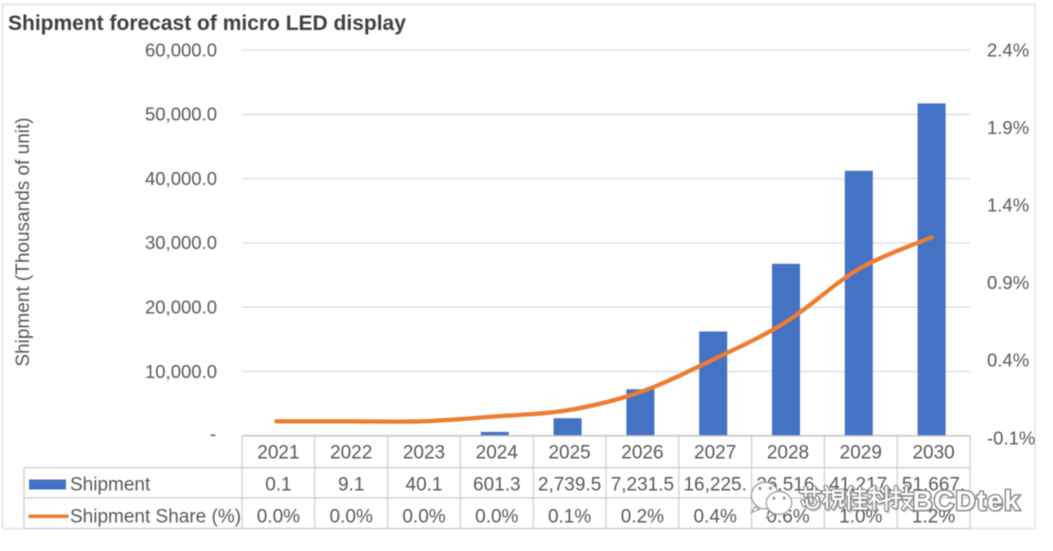 This screenshot has width=1053, height=551. What do you see at coordinates (861, 452) in the screenshot?
I see `svg-text: 2029` at bounding box center [861, 452].